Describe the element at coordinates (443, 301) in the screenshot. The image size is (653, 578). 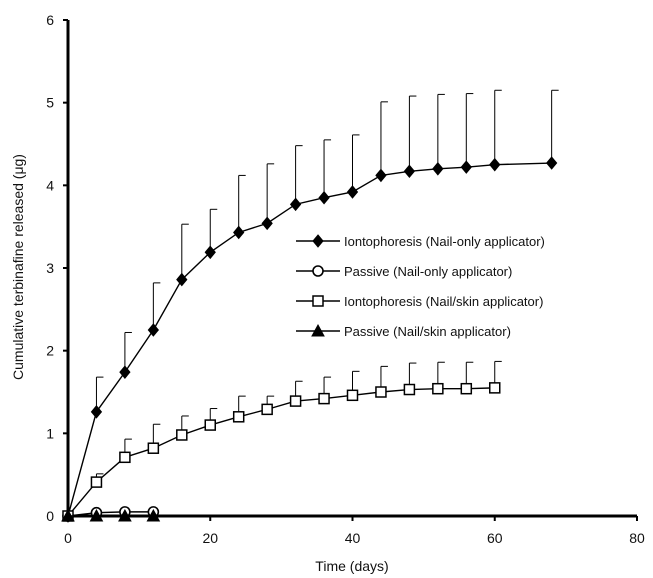
I see `legend-label: Iontophoresis (Nail/skin applicator)` at that location.